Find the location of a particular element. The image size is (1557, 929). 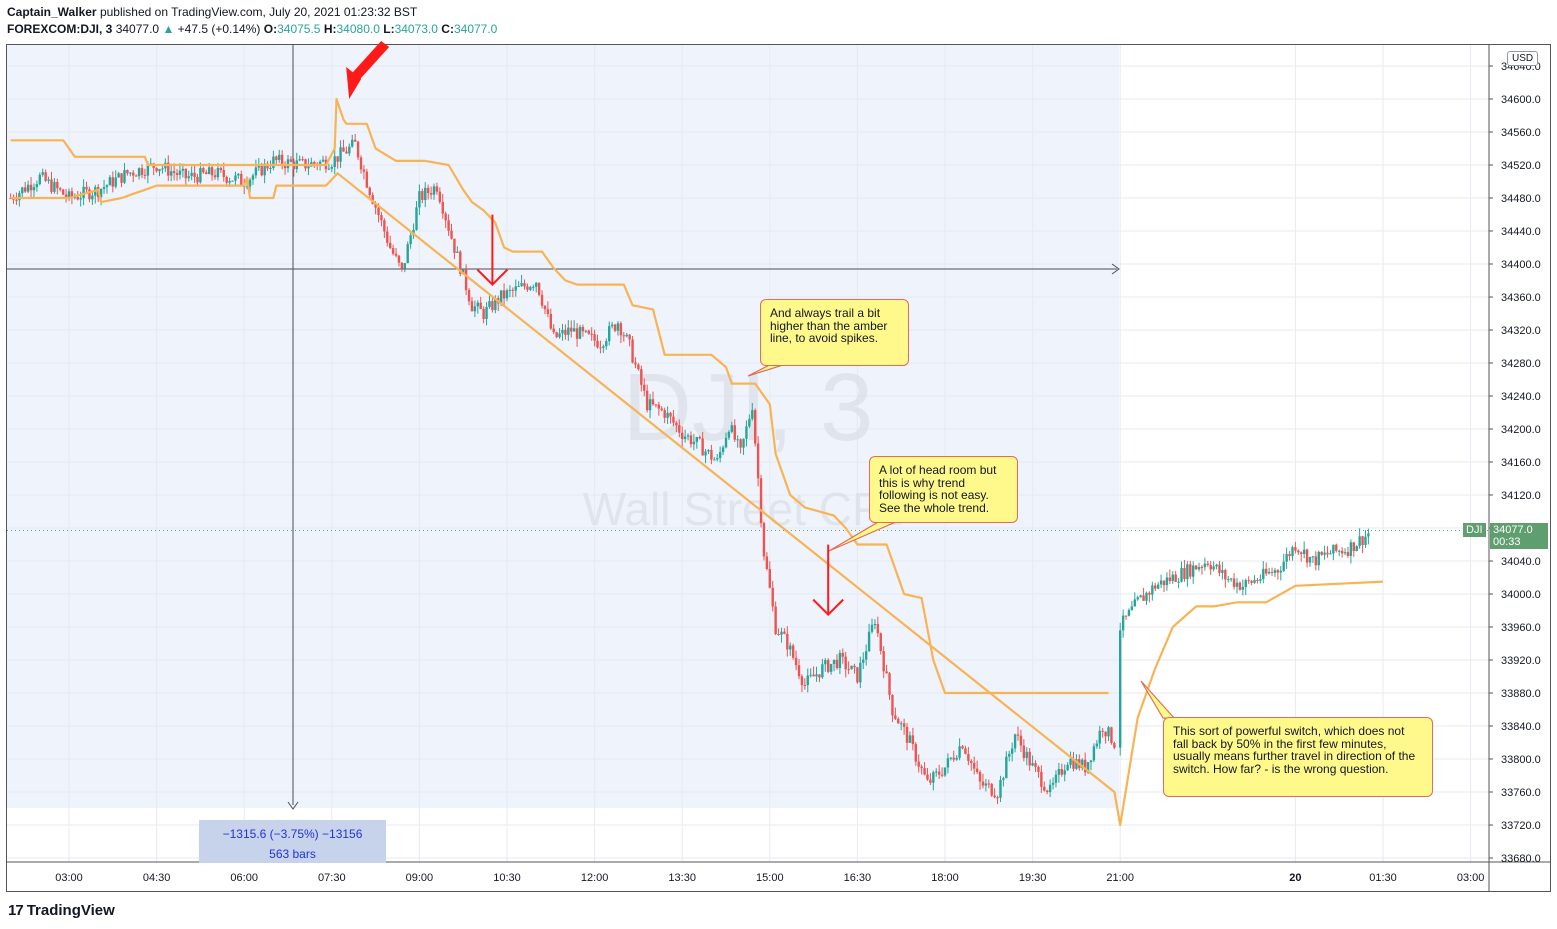

measure-arrowhead-down is located at coordinates (293, 805).